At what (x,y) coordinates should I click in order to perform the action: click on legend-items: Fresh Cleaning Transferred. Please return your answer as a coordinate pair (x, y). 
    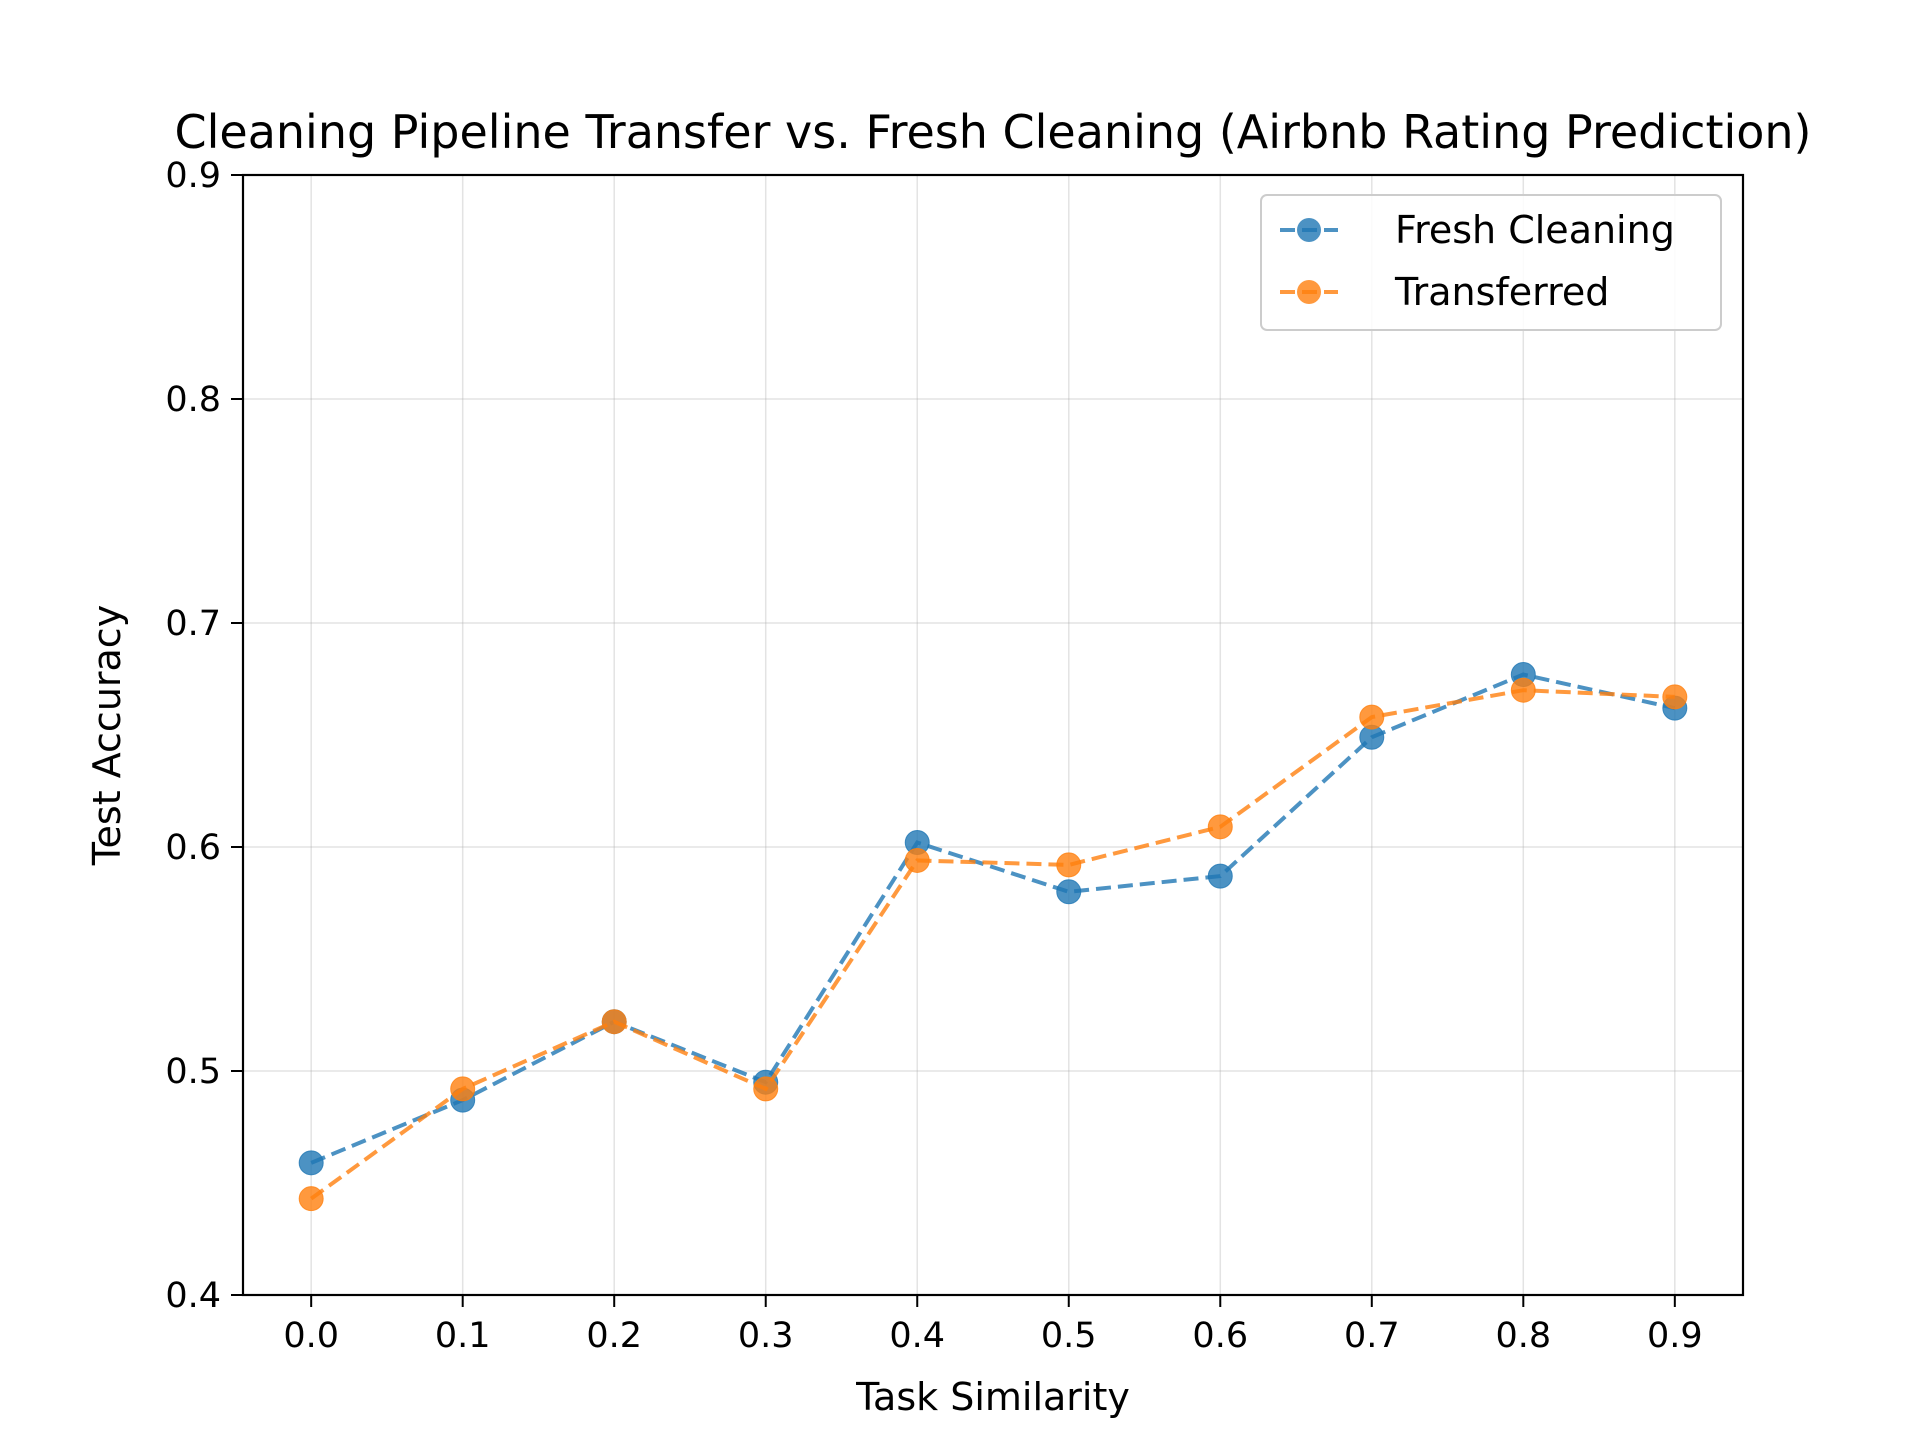
    Looking at the image, I should click on (1477, 261).